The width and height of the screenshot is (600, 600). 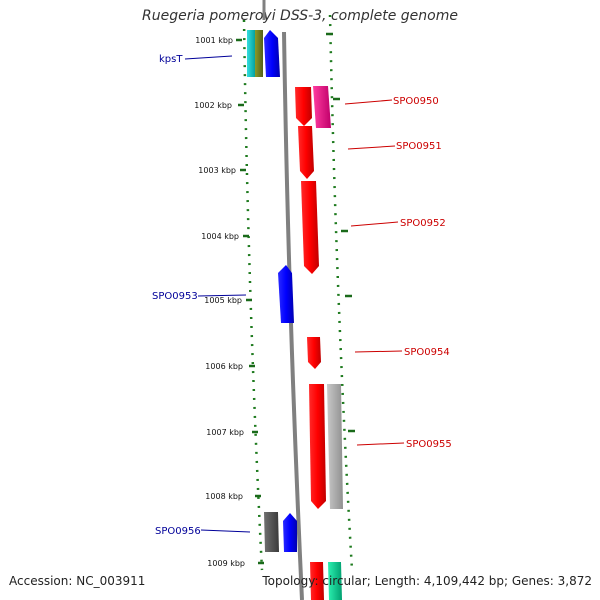 What do you see at coordinates (224, 366) in the screenshot?
I see `tick-label-1006: 1006 kbp` at bounding box center [224, 366].